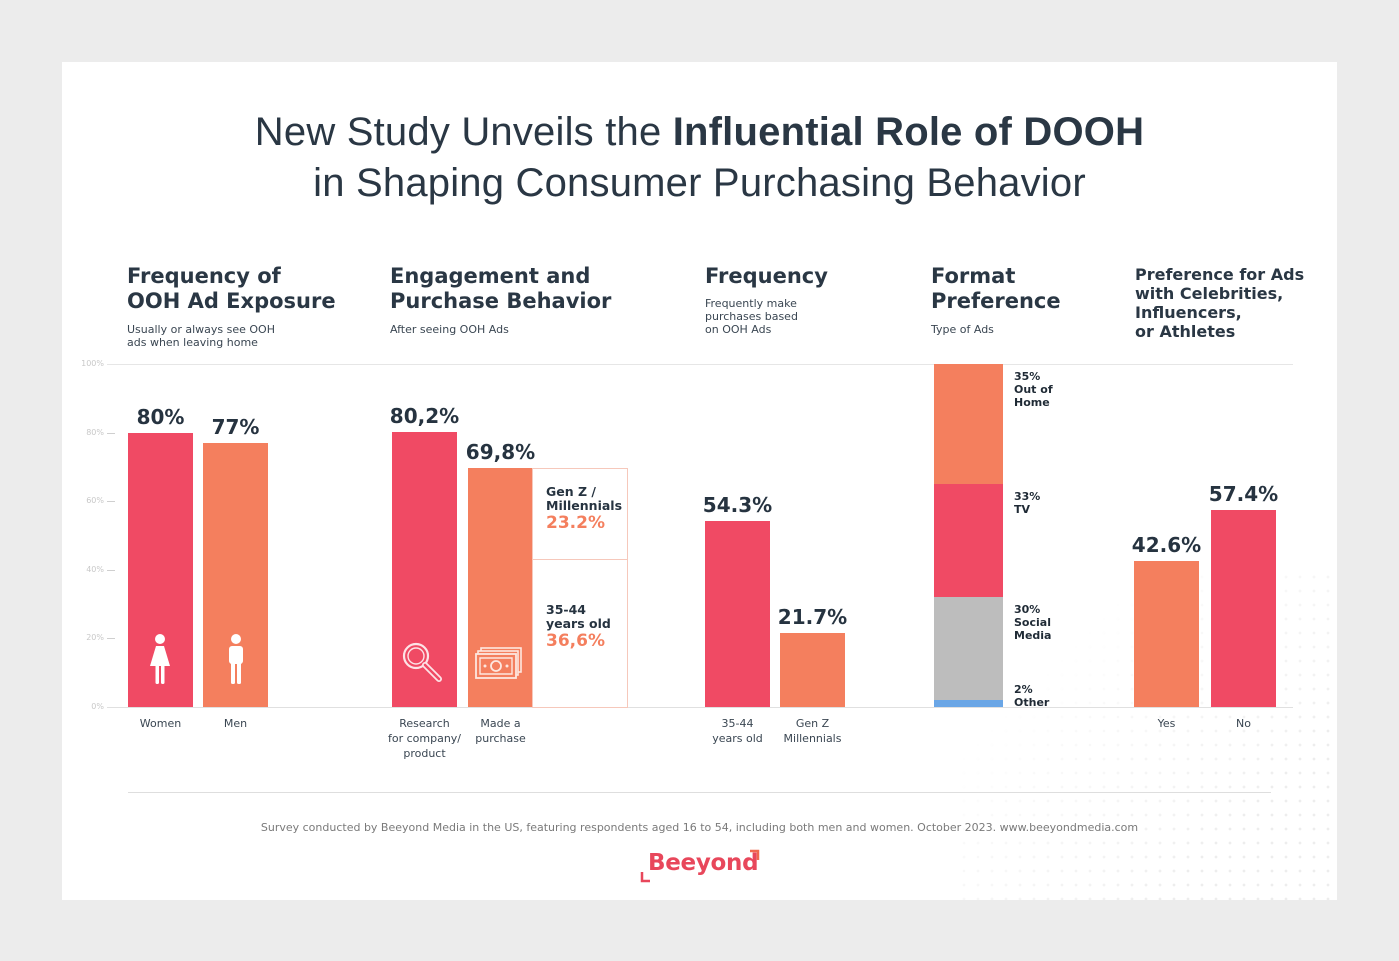 This screenshot has height=961, width=1399. What do you see at coordinates (578, 623) in the screenshot?
I see `breakdown-label-line-2: years old` at bounding box center [578, 623].